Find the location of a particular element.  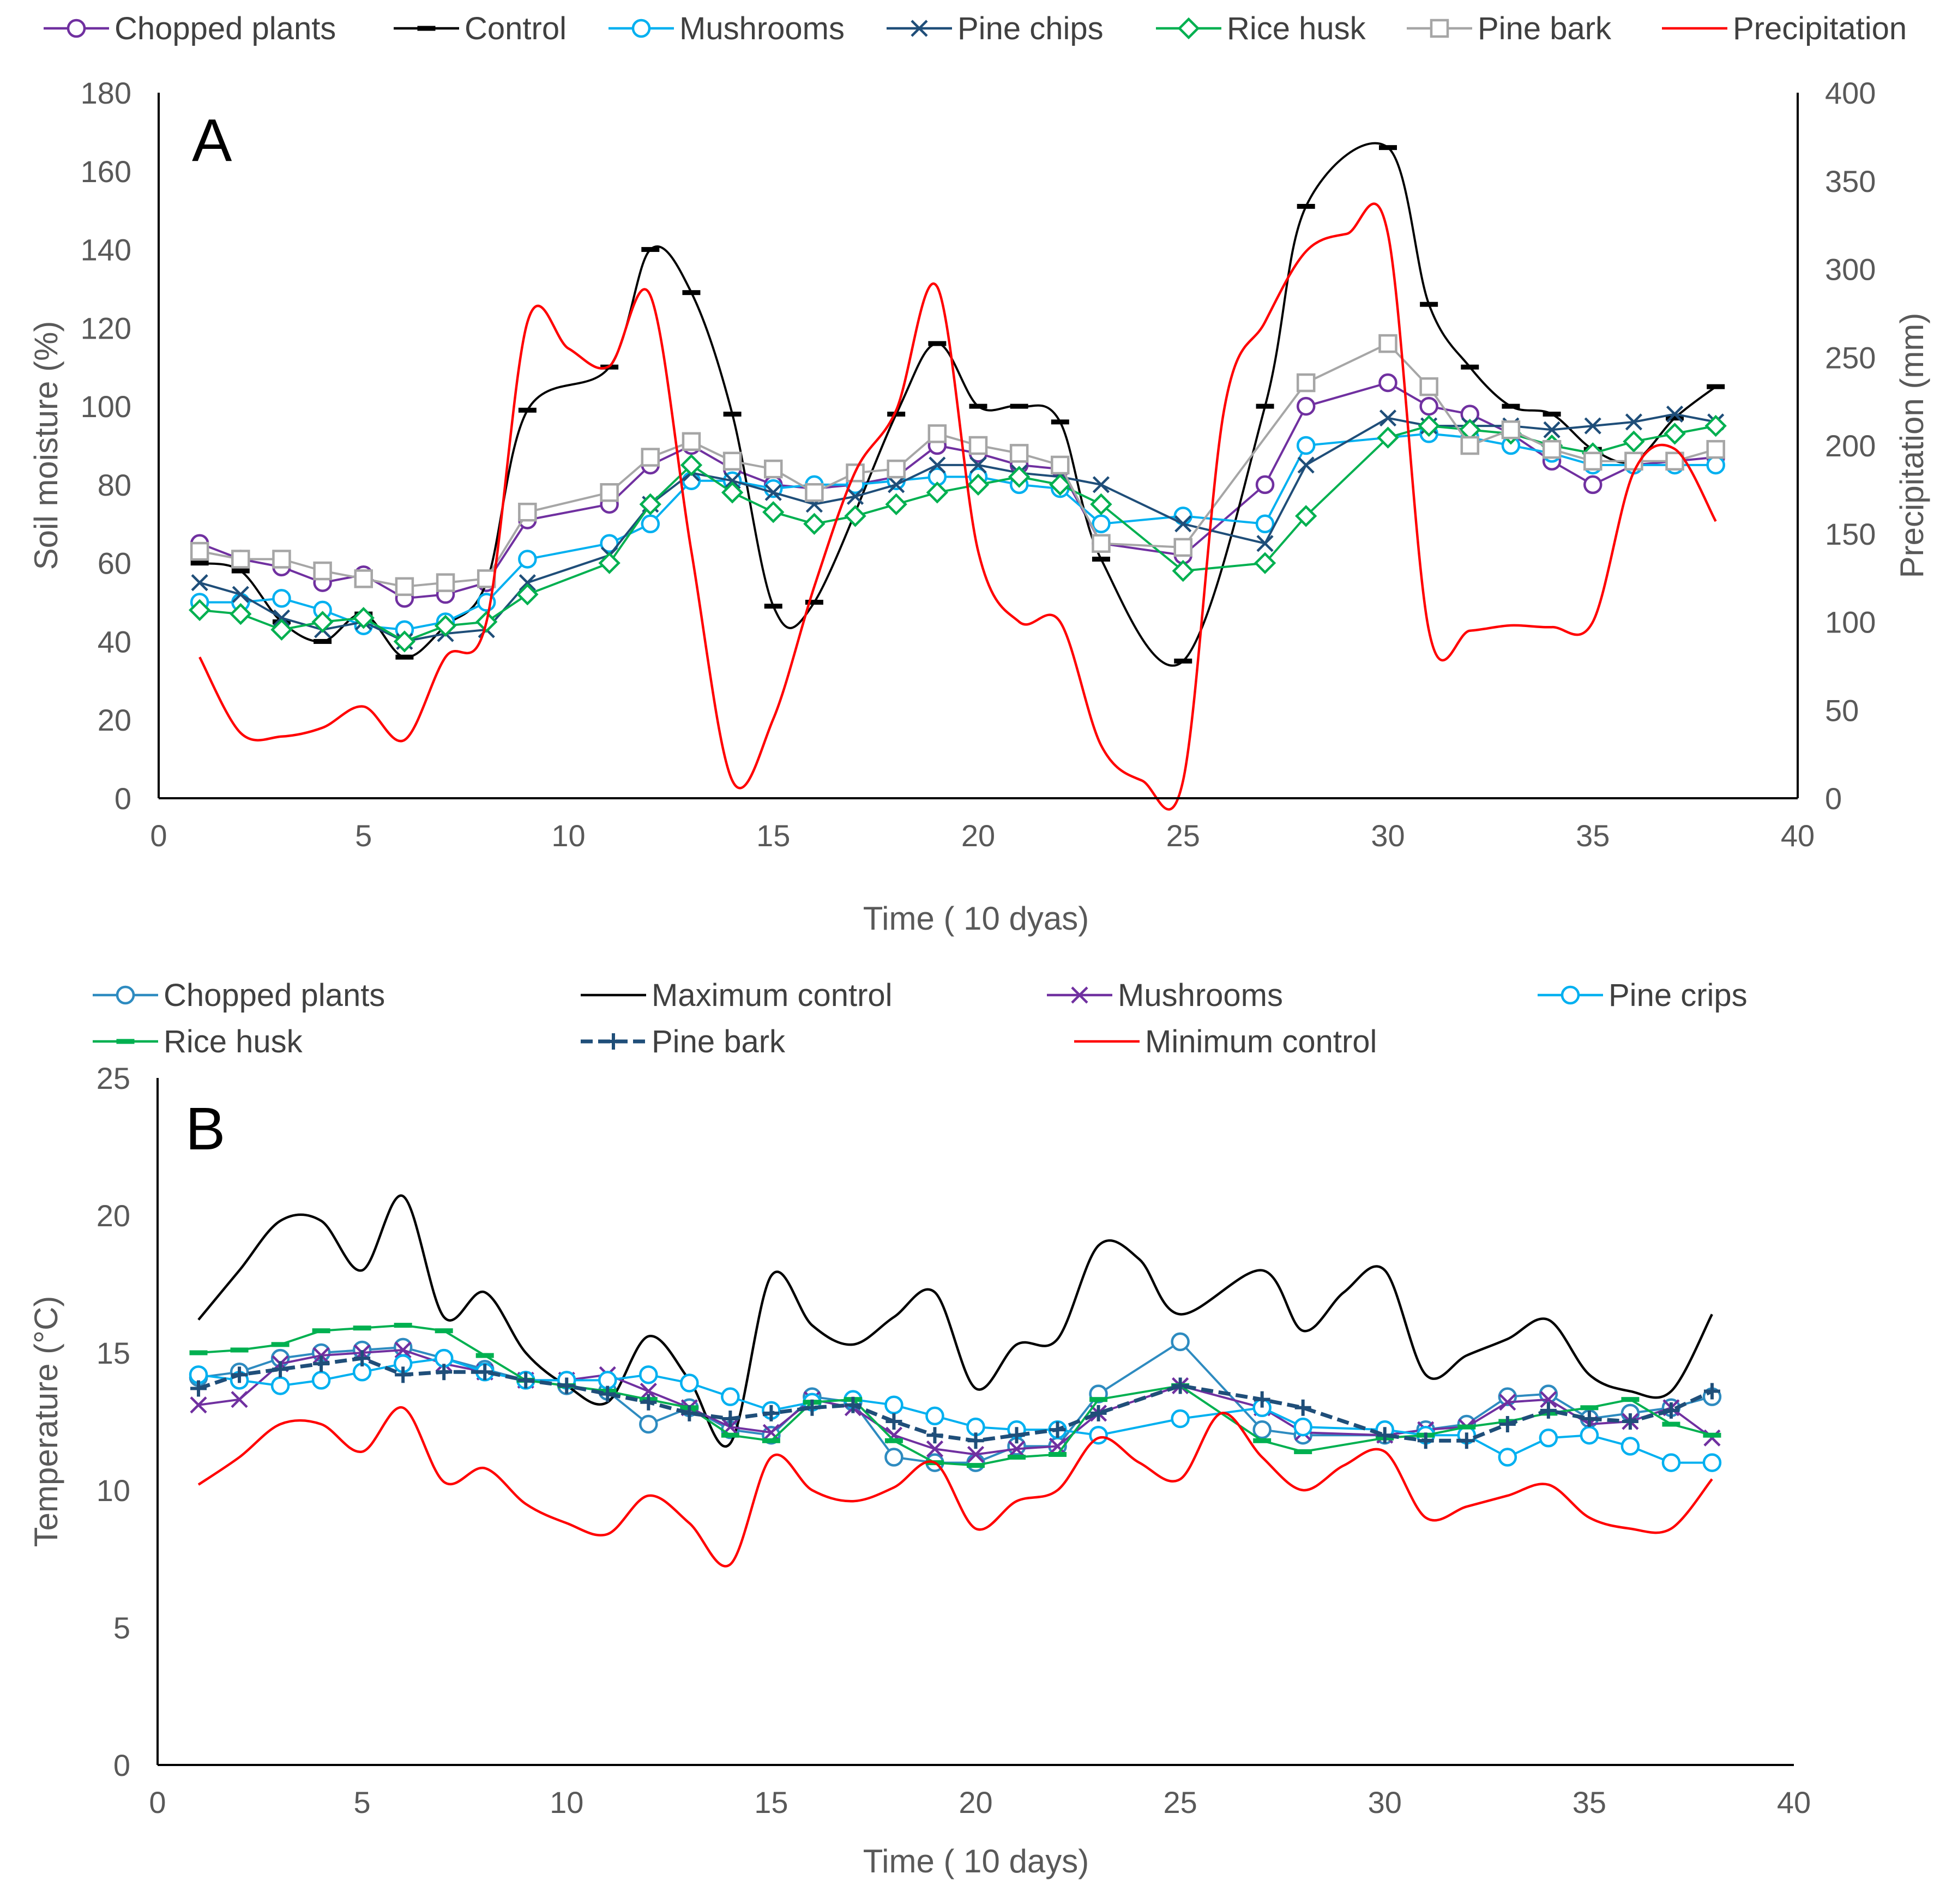

chart-b-line-minimum-control is located at coordinates (955, 1487).